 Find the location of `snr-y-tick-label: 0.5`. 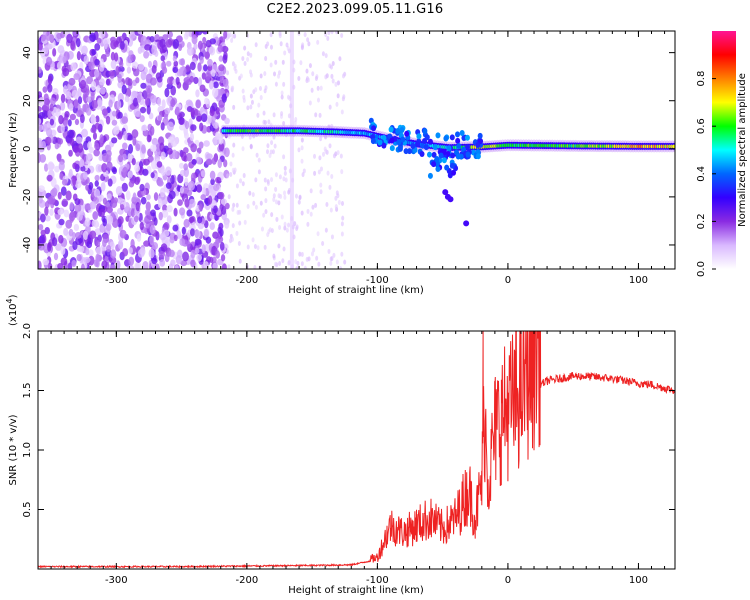

snr-y-tick-label: 0.5 is located at coordinates (27, 510).